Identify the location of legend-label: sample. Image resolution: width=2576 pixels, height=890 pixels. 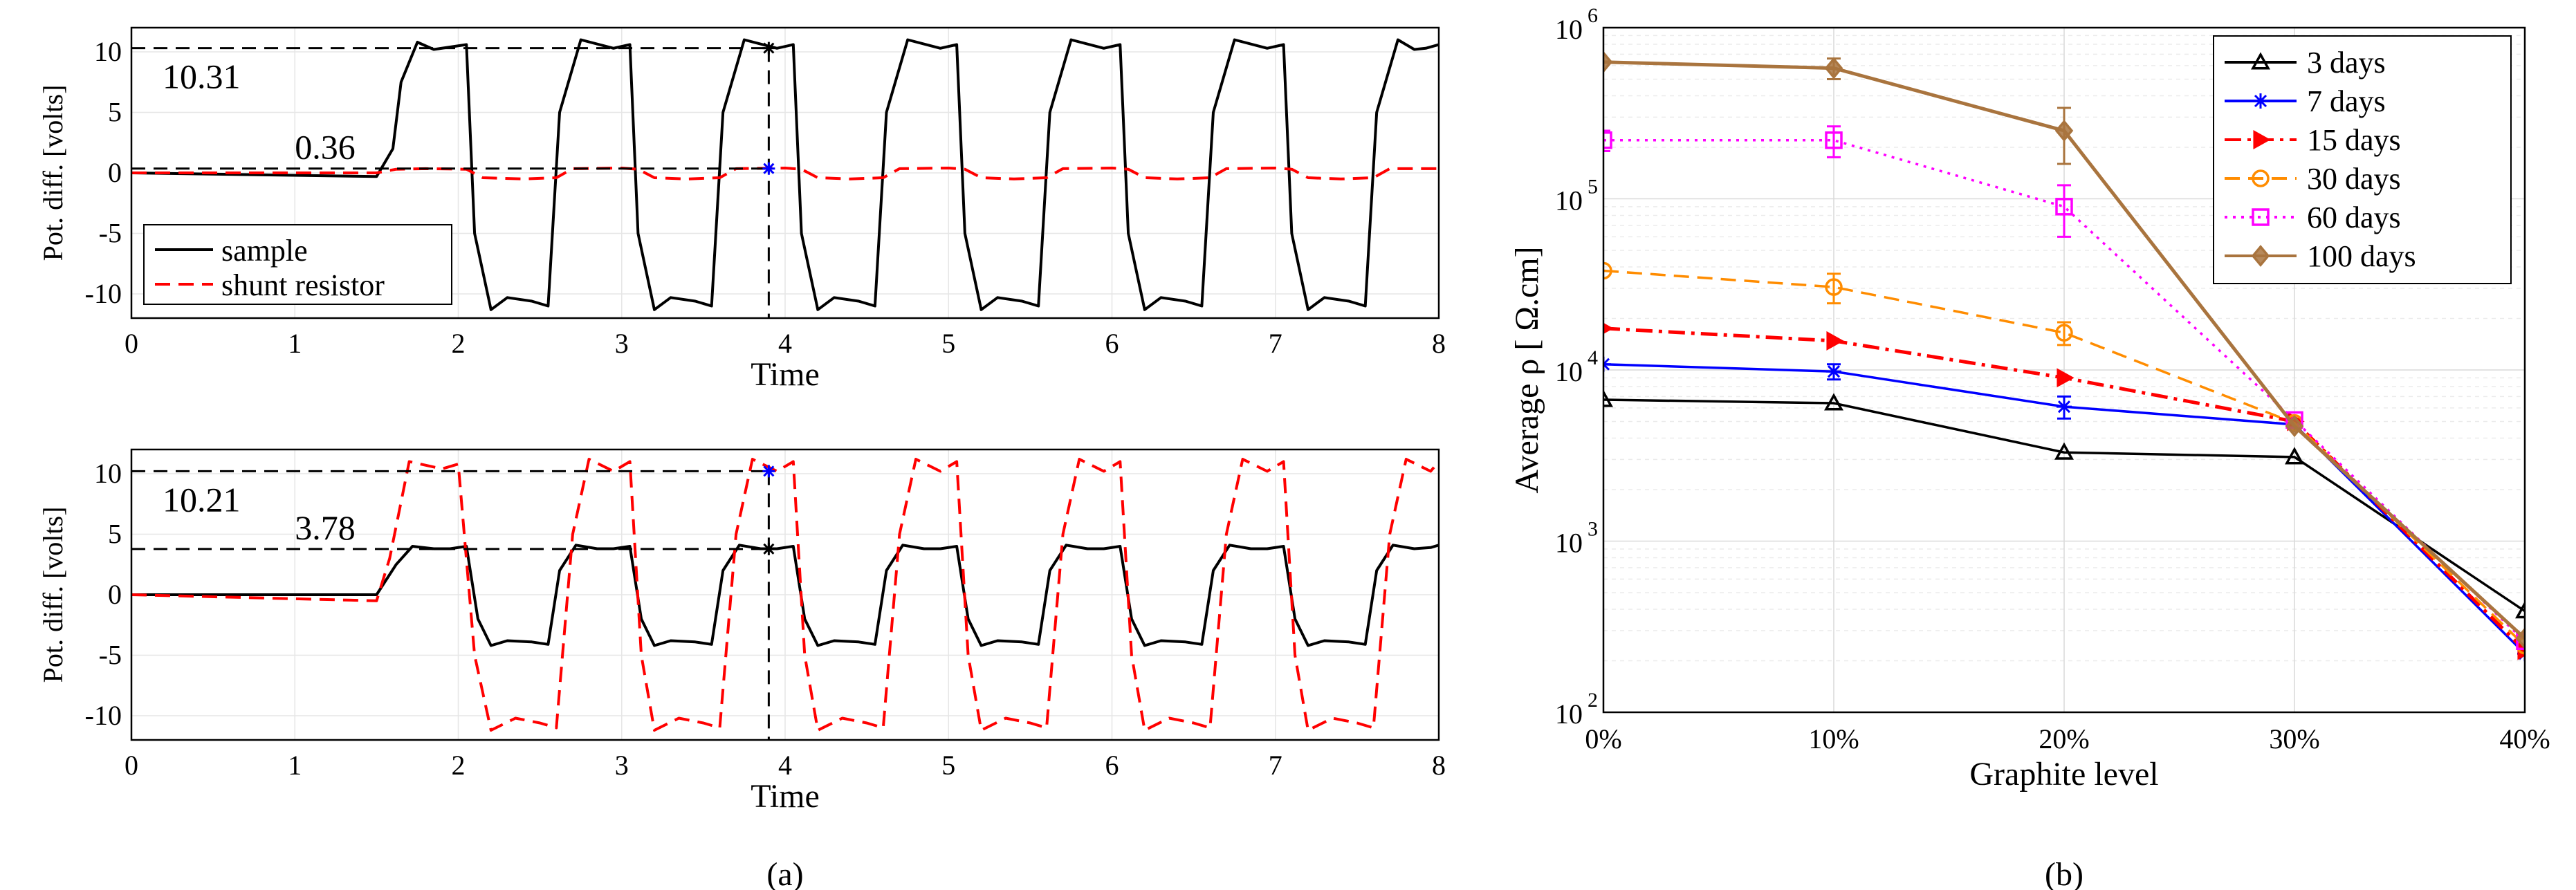
(264, 251).